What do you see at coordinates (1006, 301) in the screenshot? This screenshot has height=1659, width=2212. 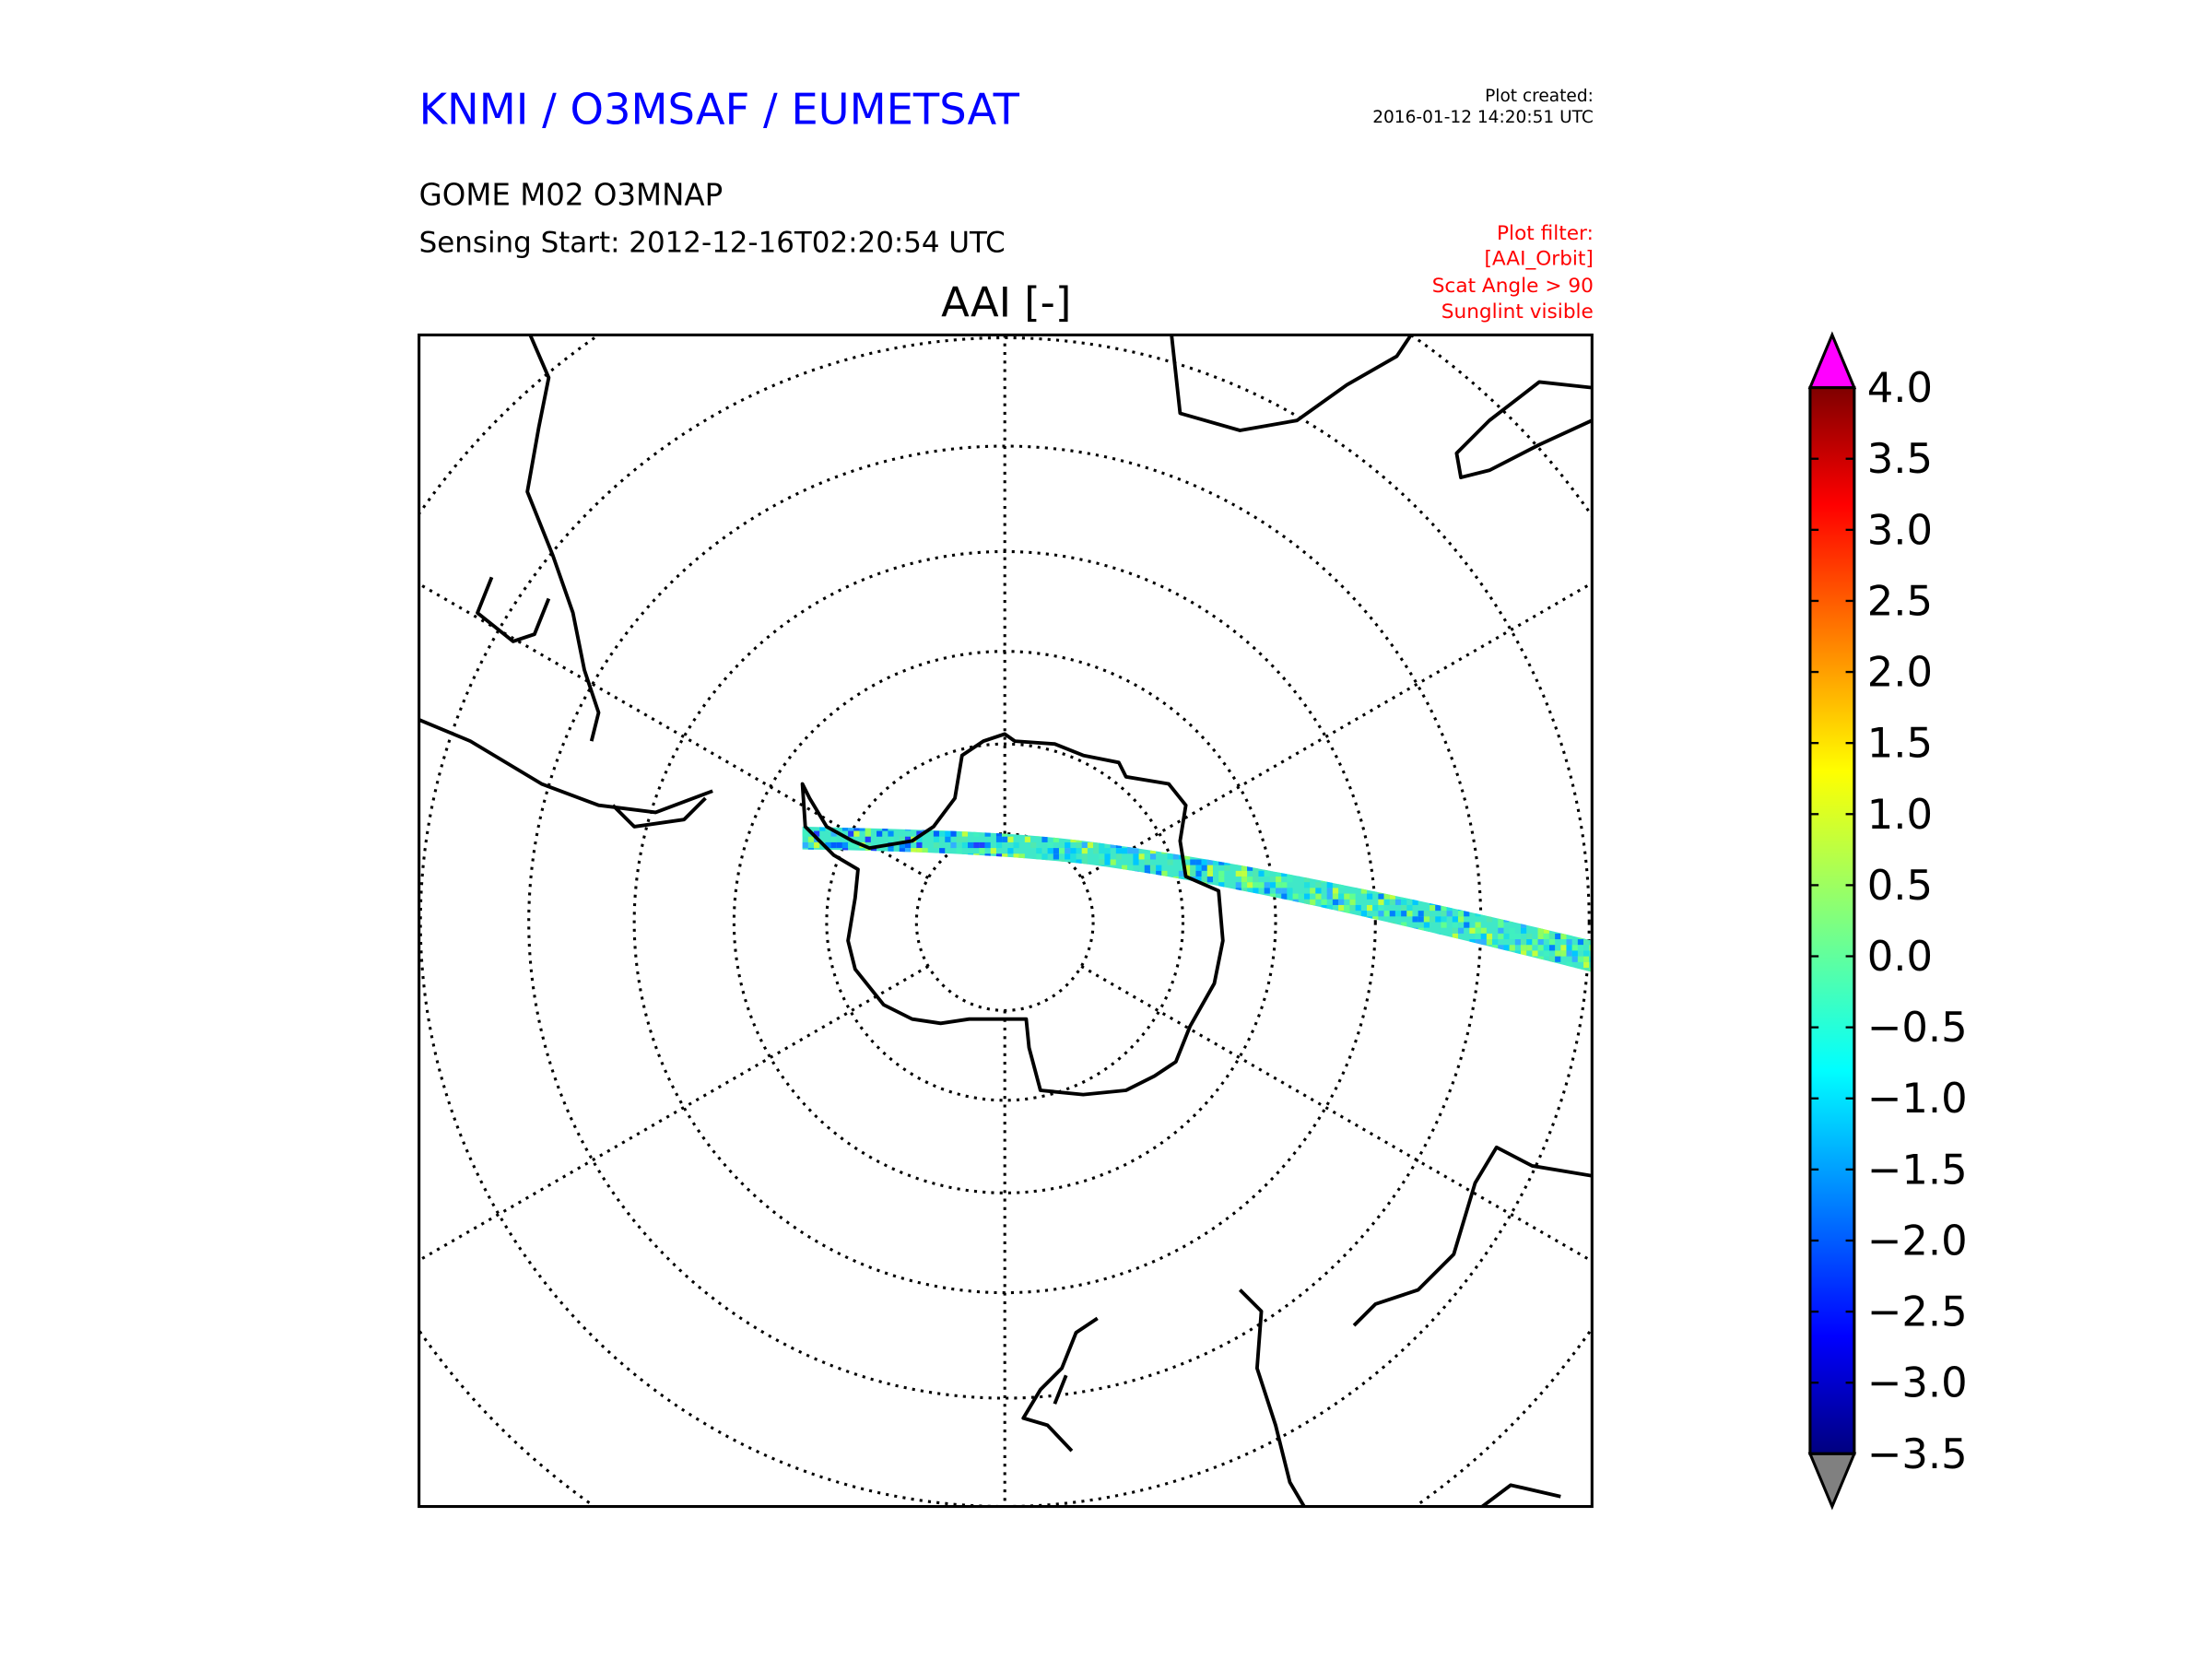 I see `map-title: AAI [-]` at bounding box center [1006, 301].